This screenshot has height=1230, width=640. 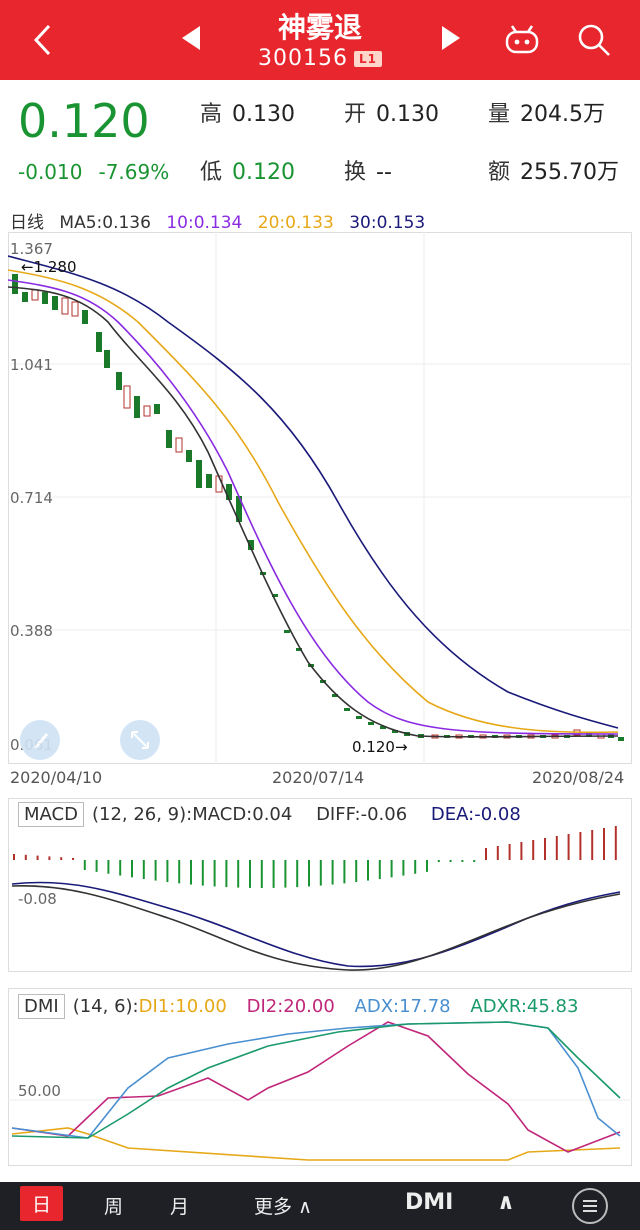 What do you see at coordinates (263, 114) in the screenshot?
I see `high-value: 0.130` at bounding box center [263, 114].